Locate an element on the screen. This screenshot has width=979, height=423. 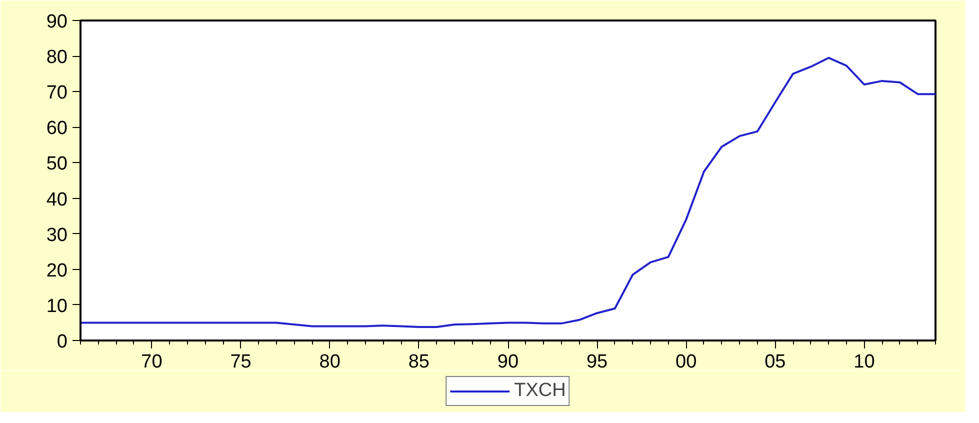
y-tick-label: 10 is located at coordinates (57, 306).